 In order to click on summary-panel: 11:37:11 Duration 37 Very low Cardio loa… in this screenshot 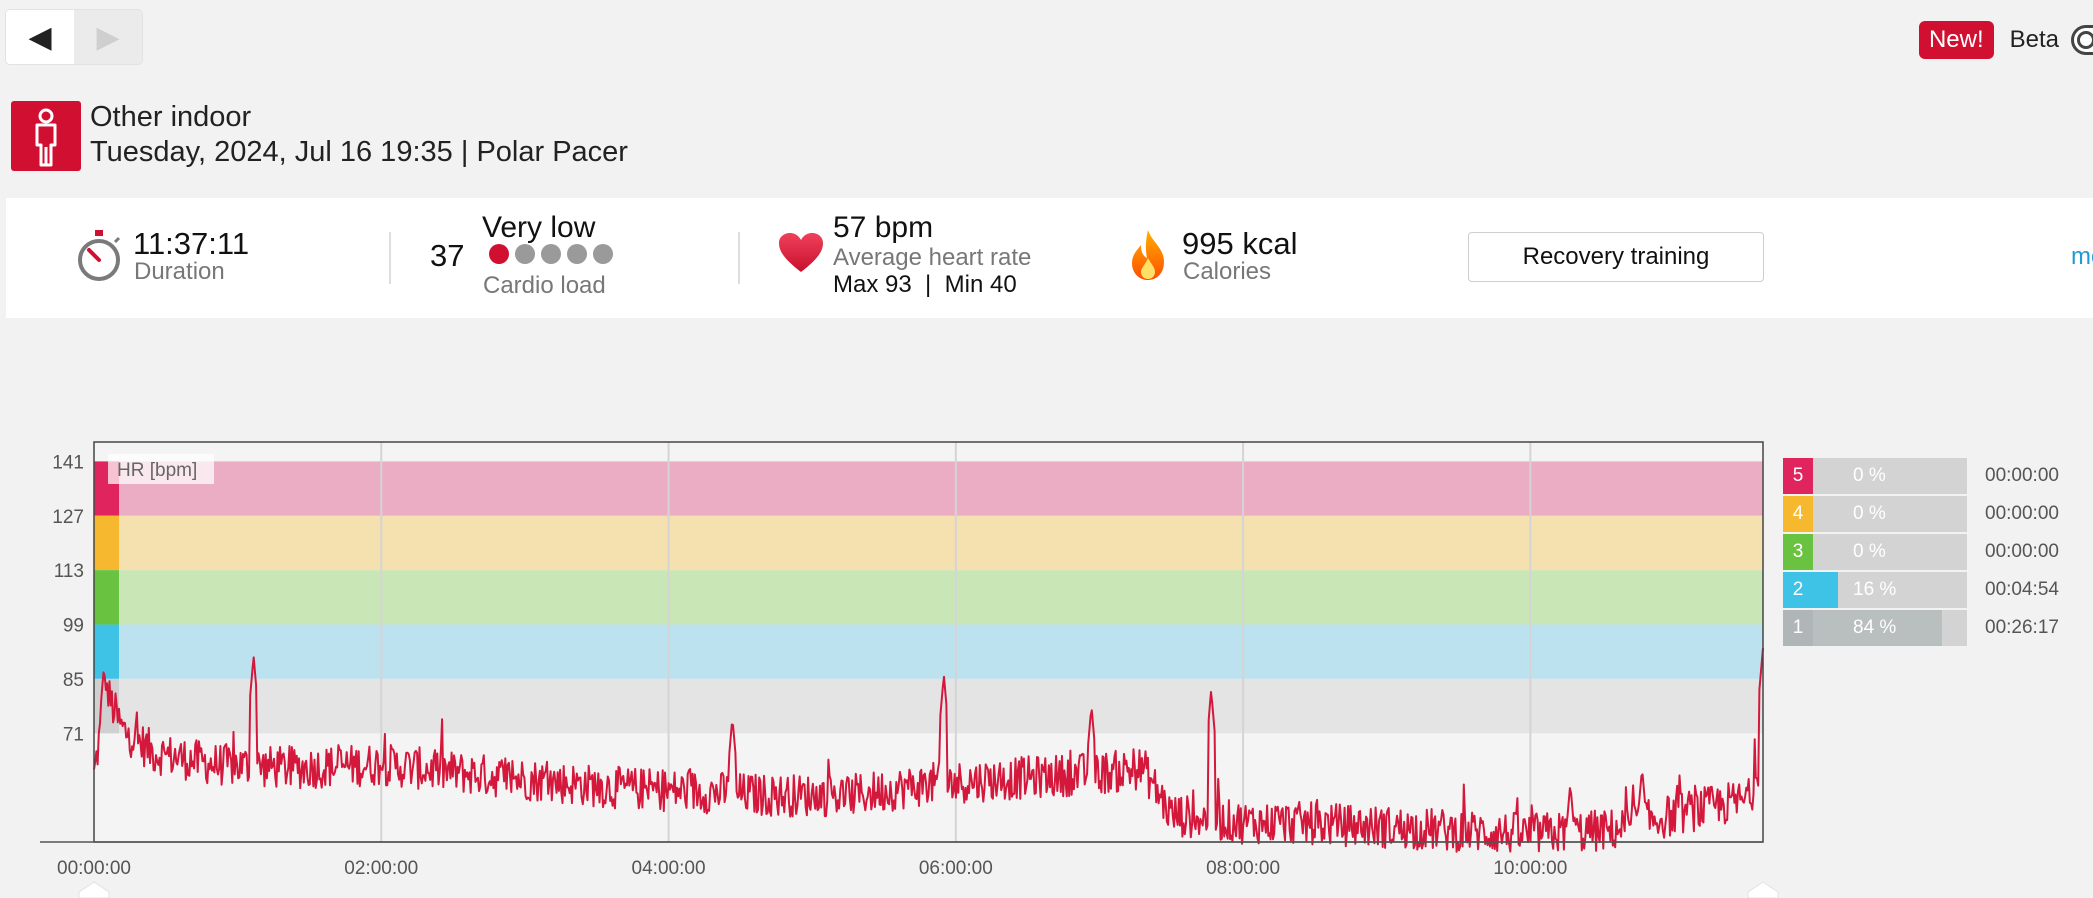, I will do `click(1049, 258)`.